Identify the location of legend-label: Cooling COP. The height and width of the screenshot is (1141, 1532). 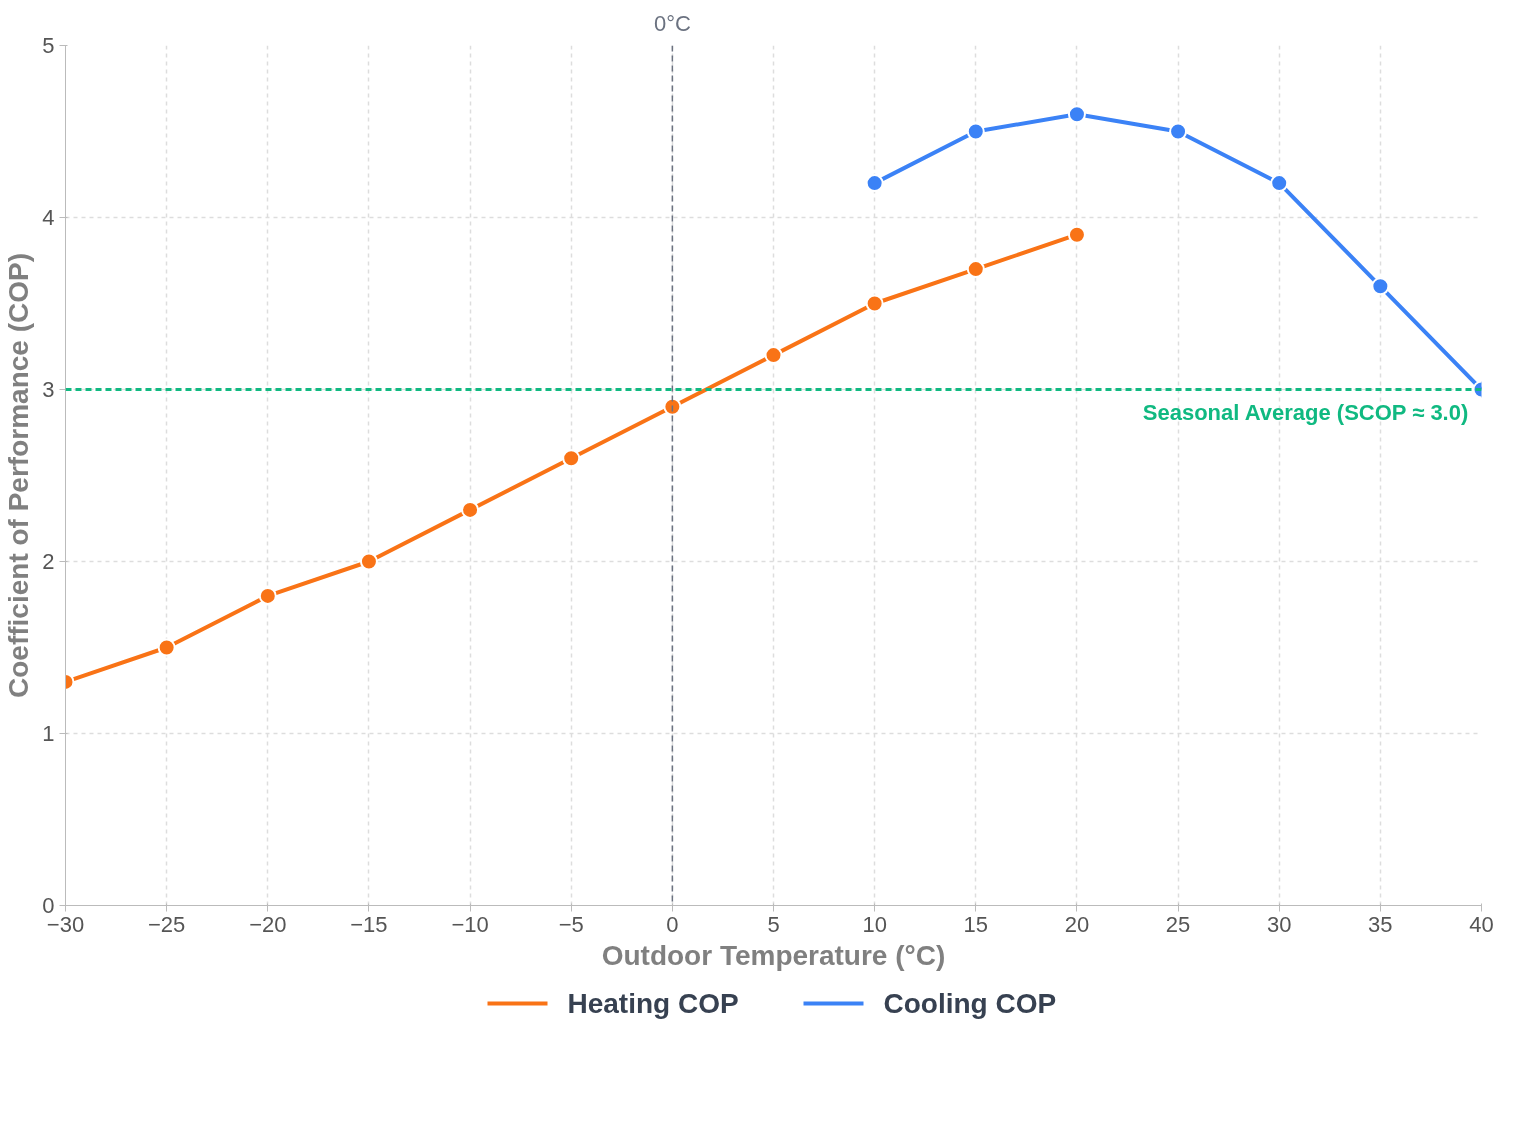
(970, 1003).